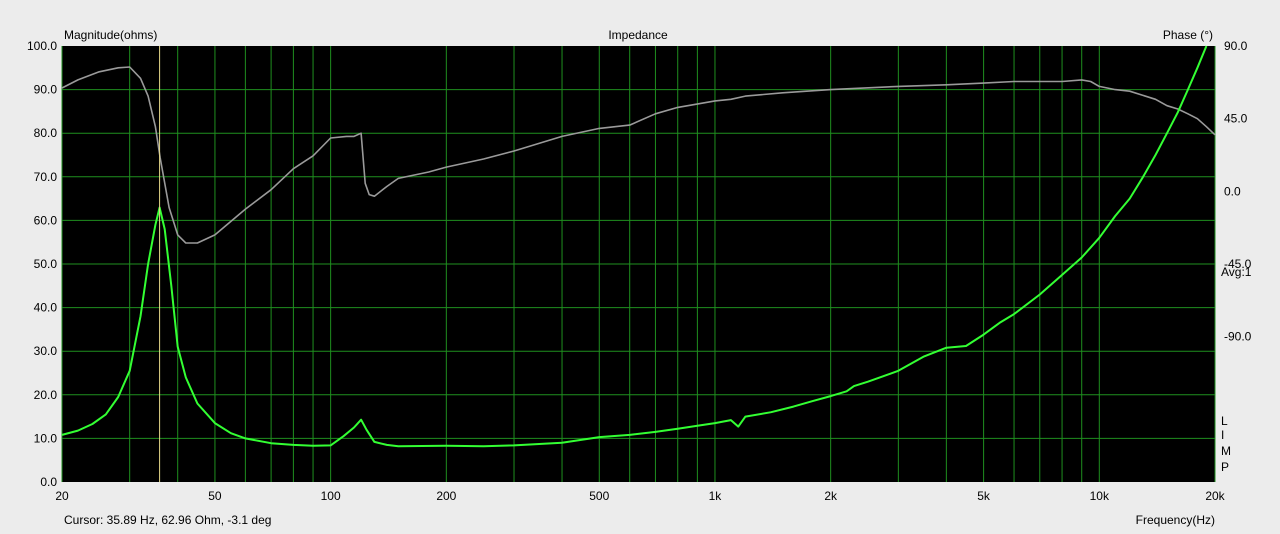 This screenshot has height=534, width=1280. I want to click on y-tick-label: 50.0, so click(46, 264).